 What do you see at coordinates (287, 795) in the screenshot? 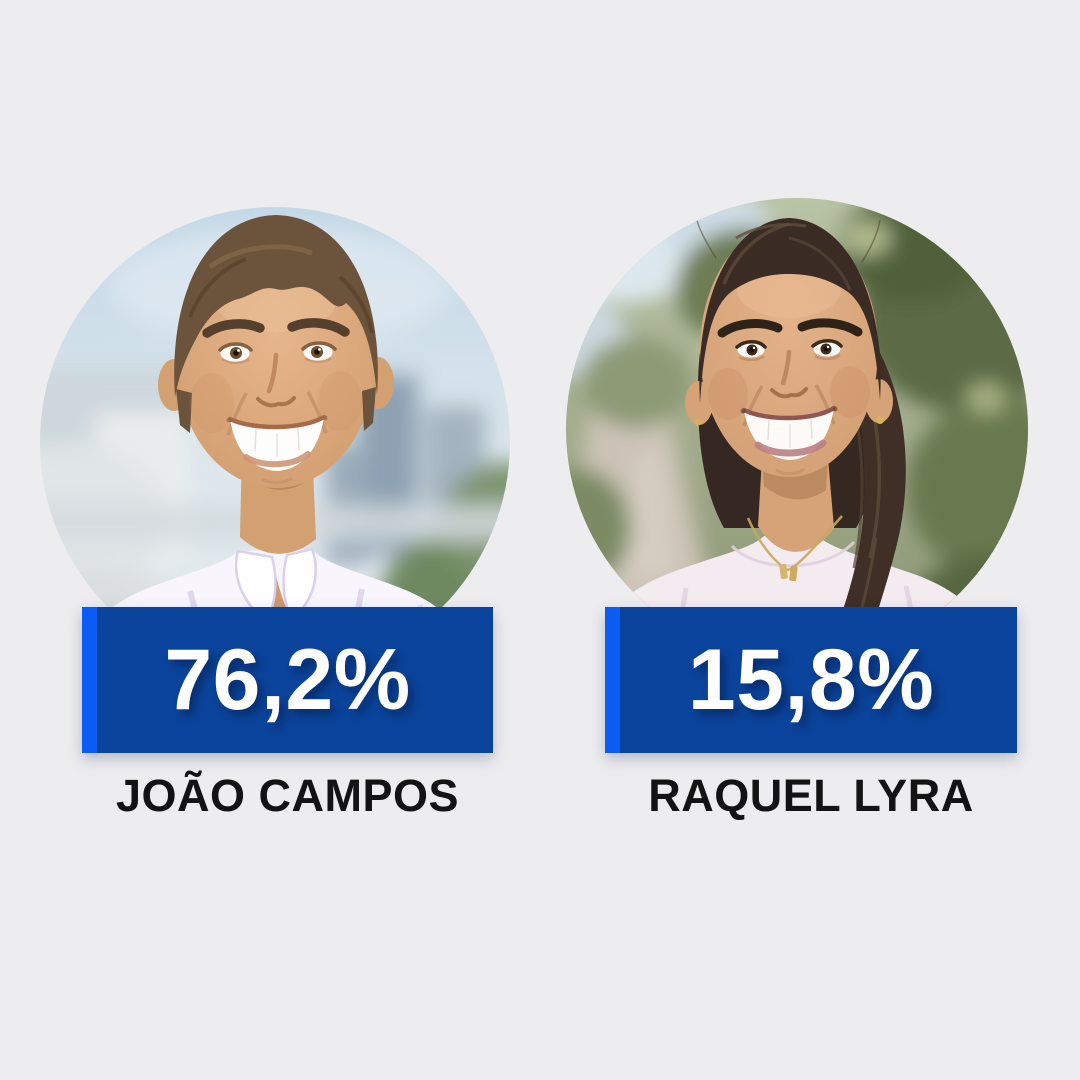
I see `candidate-name-joao-campos: JOÃO CAMPOS` at bounding box center [287, 795].